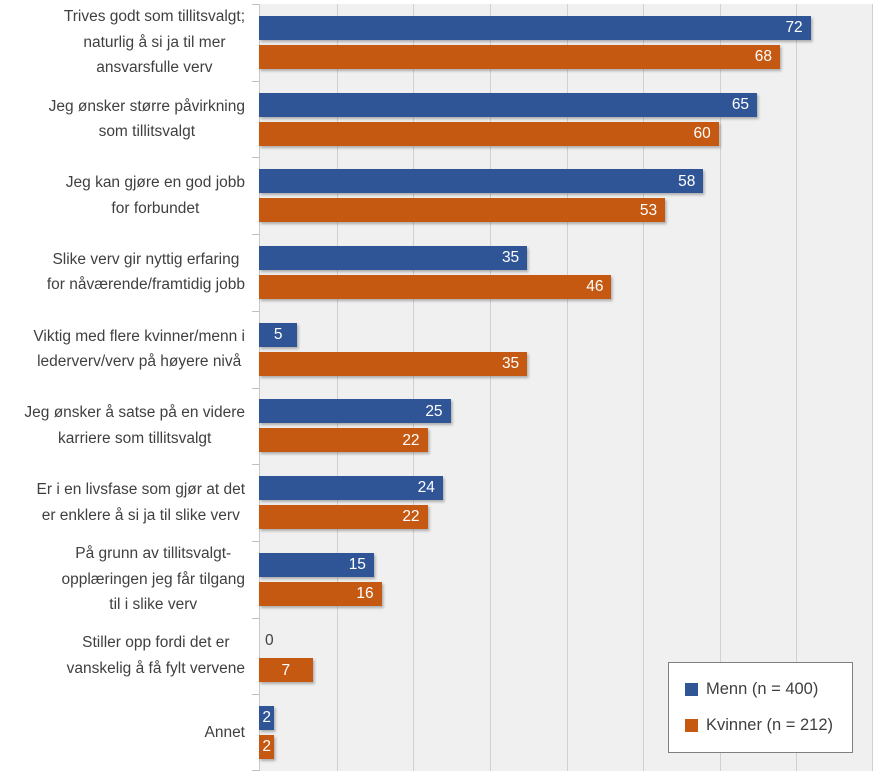 The image size is (884, 780). I want to click on bar-value-label: 16, so click(365, 594).